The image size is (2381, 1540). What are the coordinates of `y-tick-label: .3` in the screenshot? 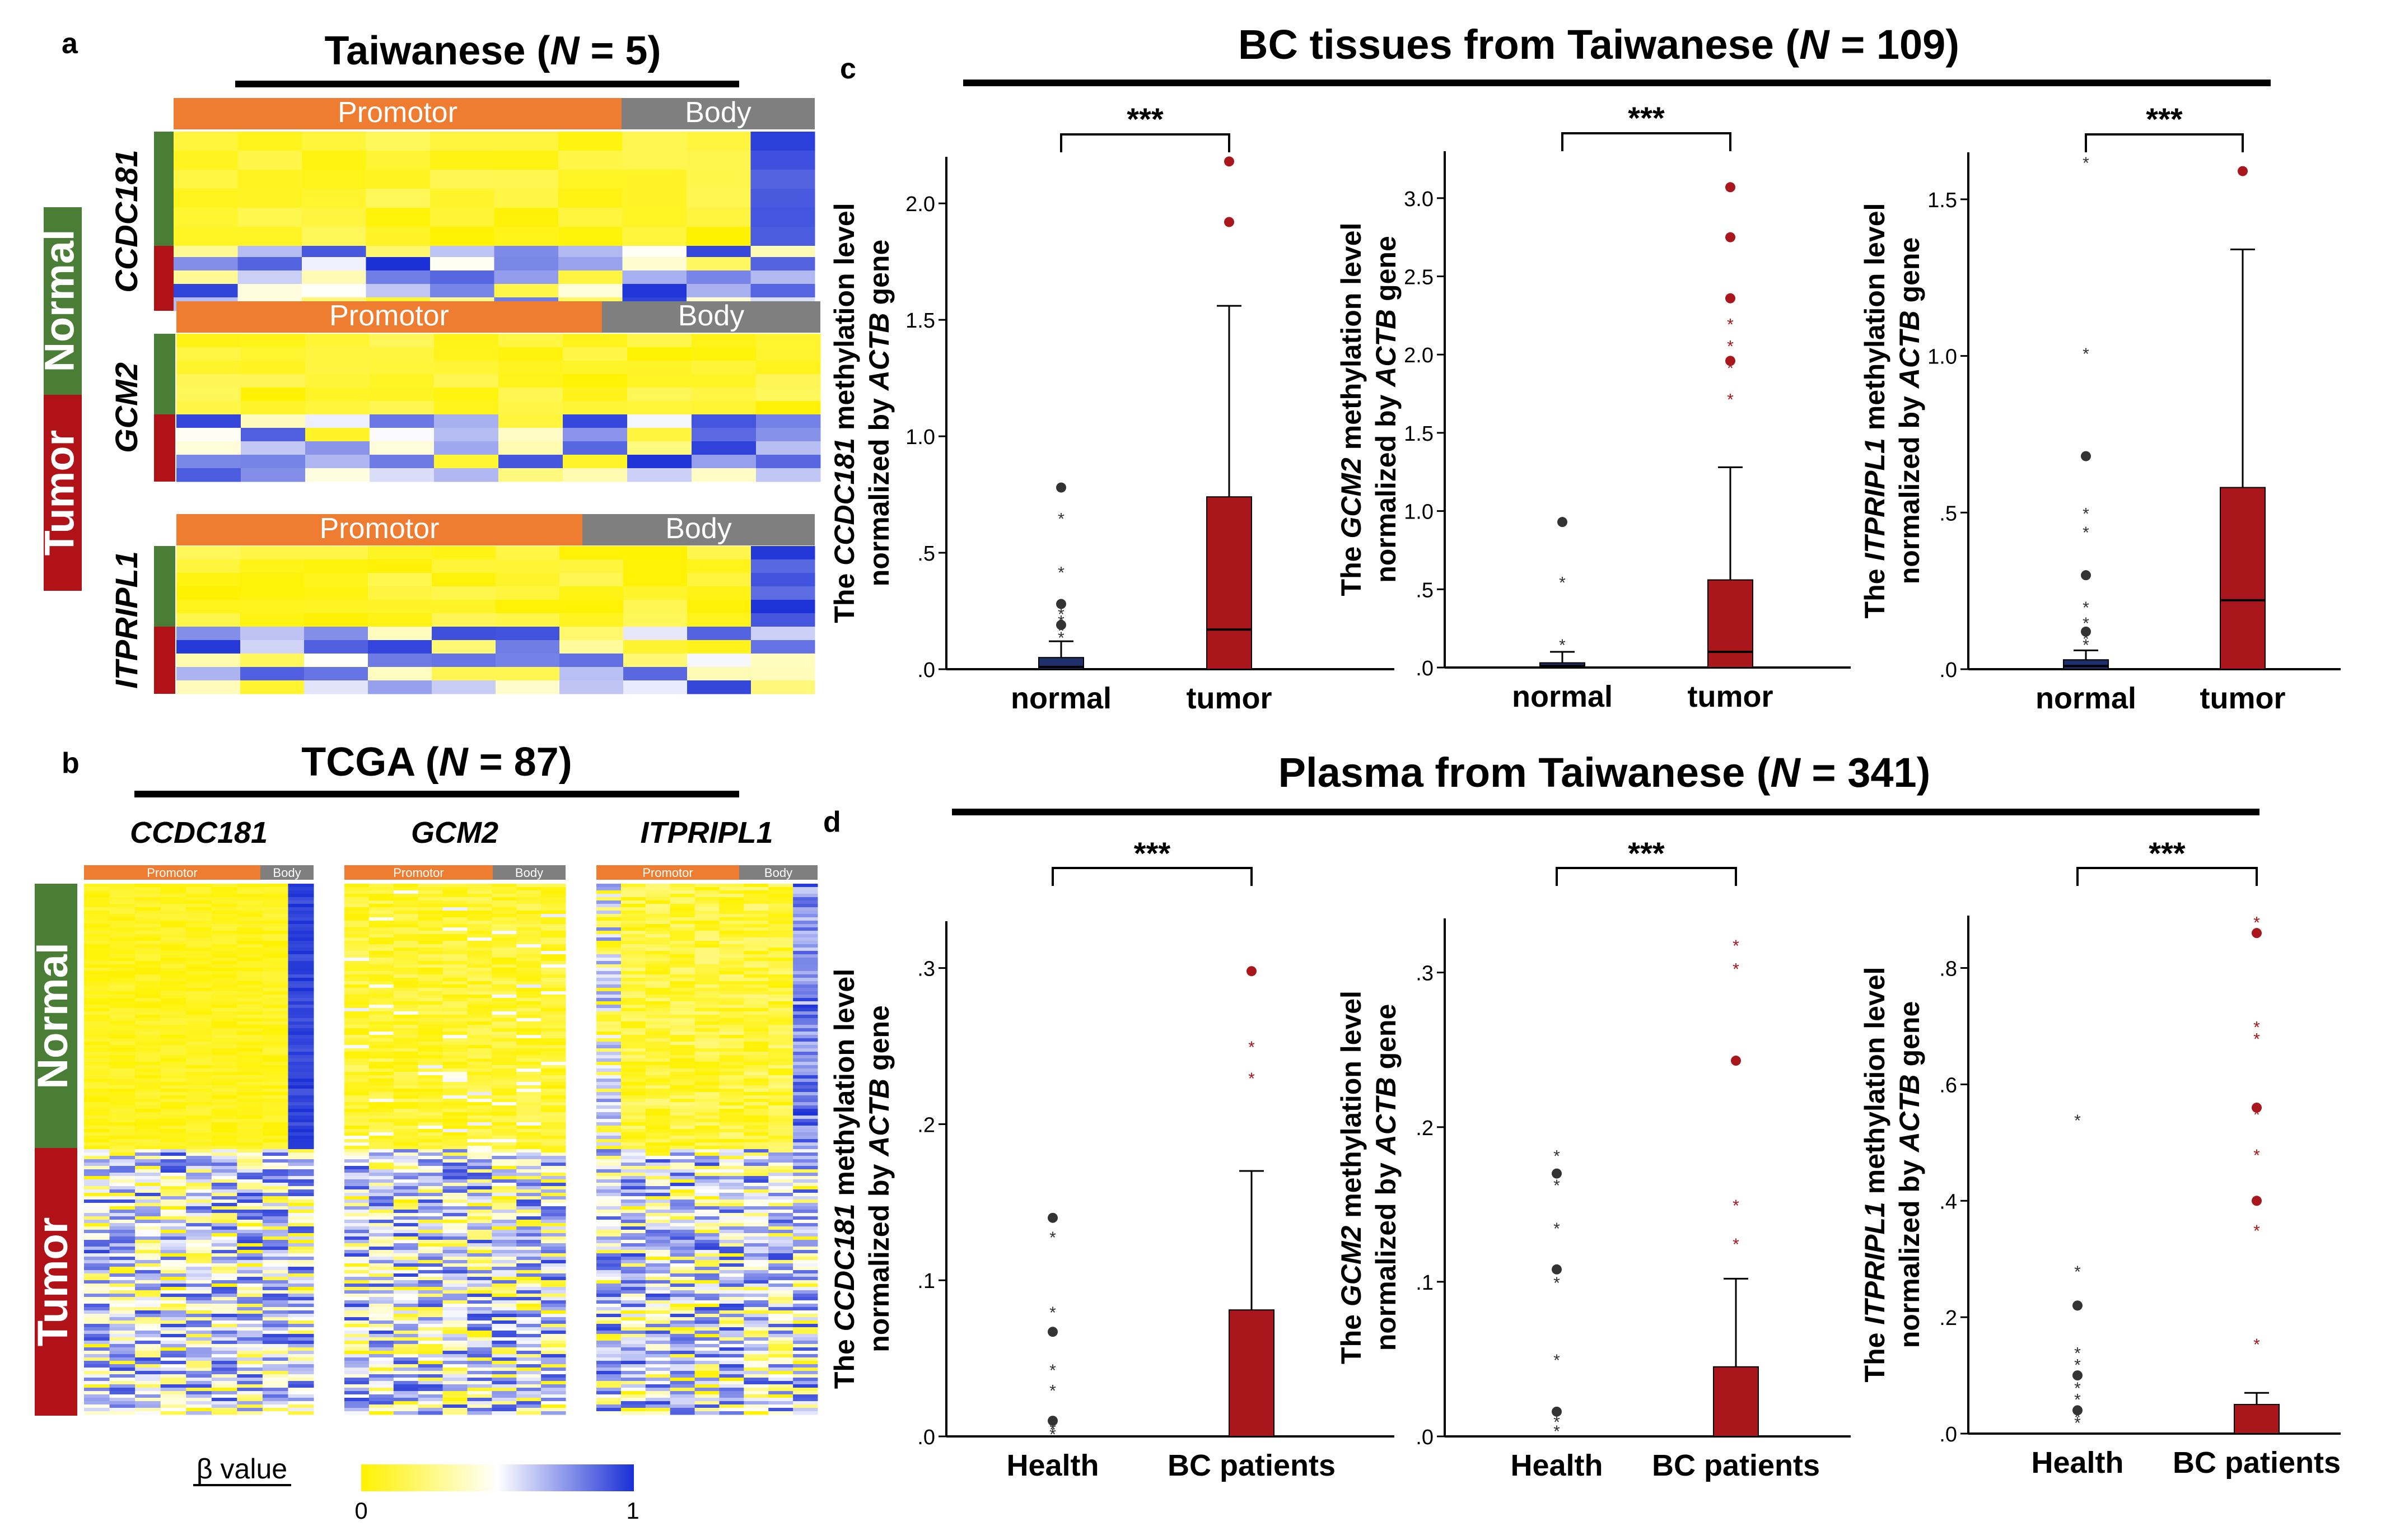 It's located at (926, 970).